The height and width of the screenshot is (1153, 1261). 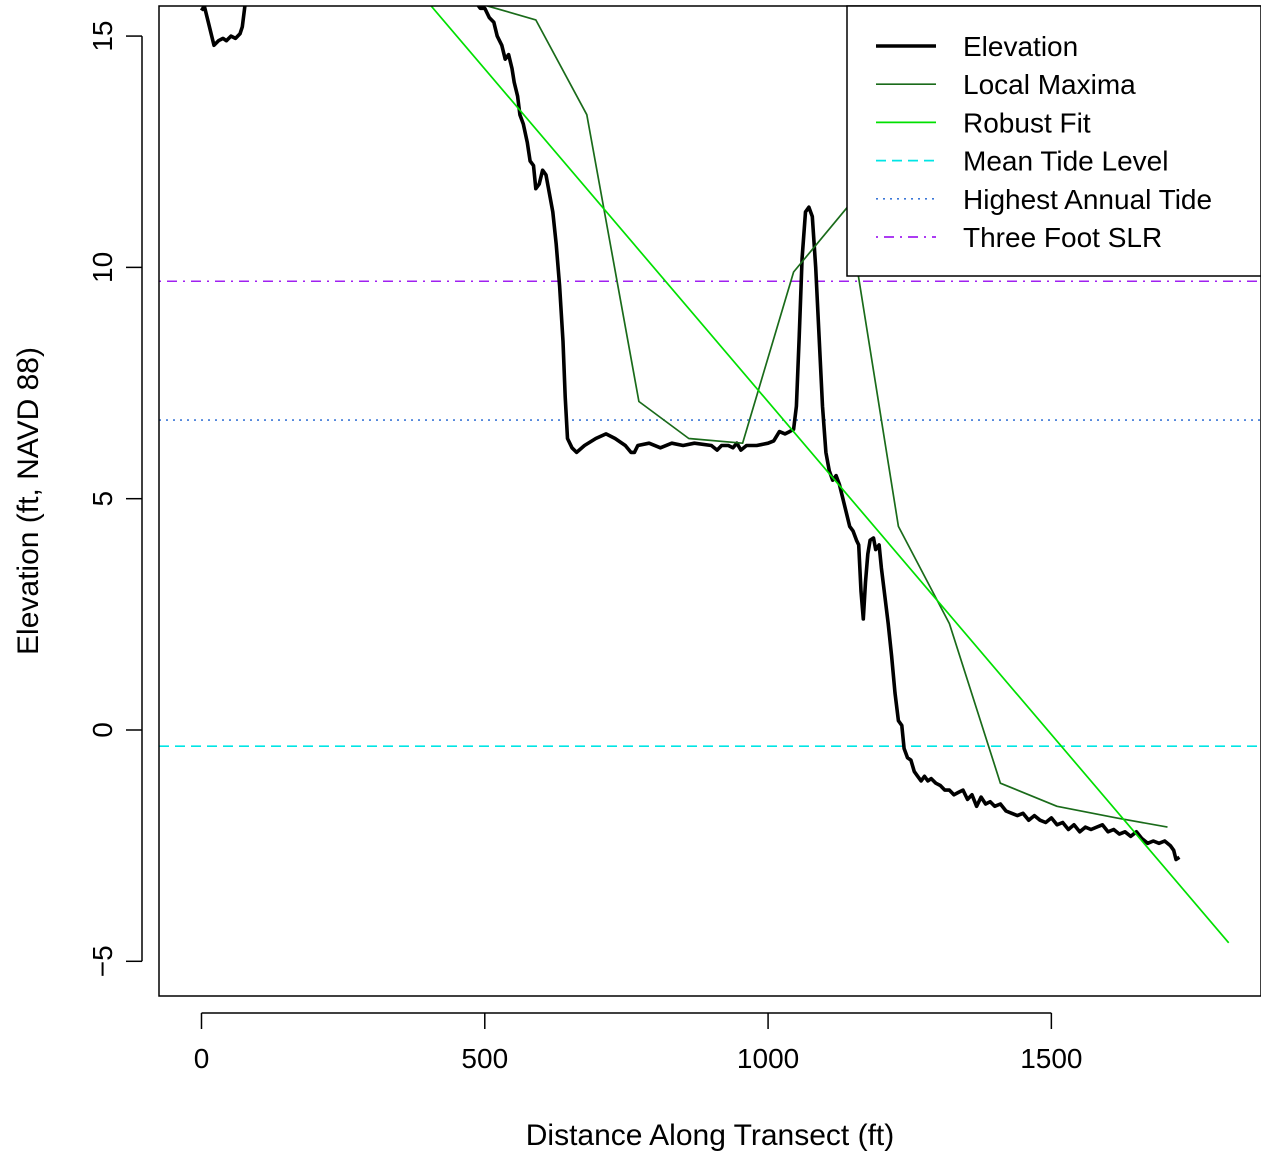 What do you see at coordinates (1027, 122) in the screenshot?
I see `legend-label-robust-fit: Robust Fit` at bounding box center [1027, 122].